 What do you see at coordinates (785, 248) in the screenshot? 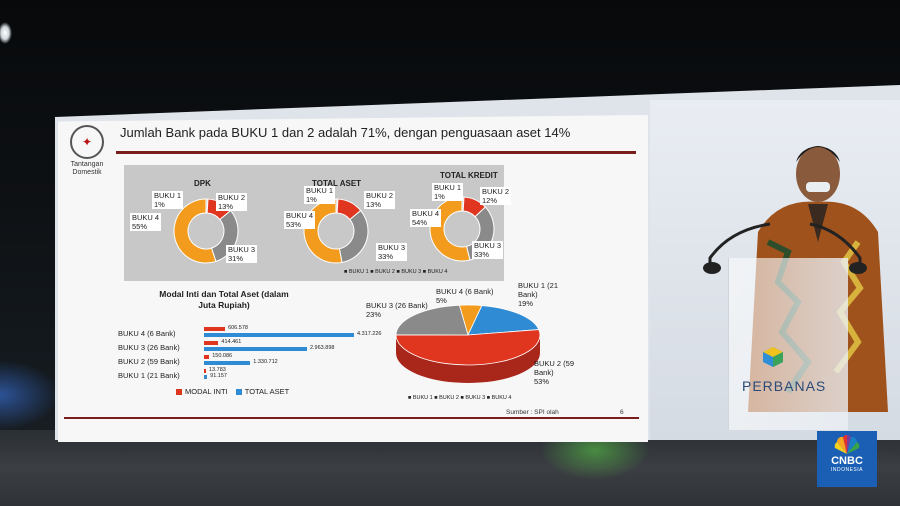
I see `microphones` at bounding box center [785, 248].